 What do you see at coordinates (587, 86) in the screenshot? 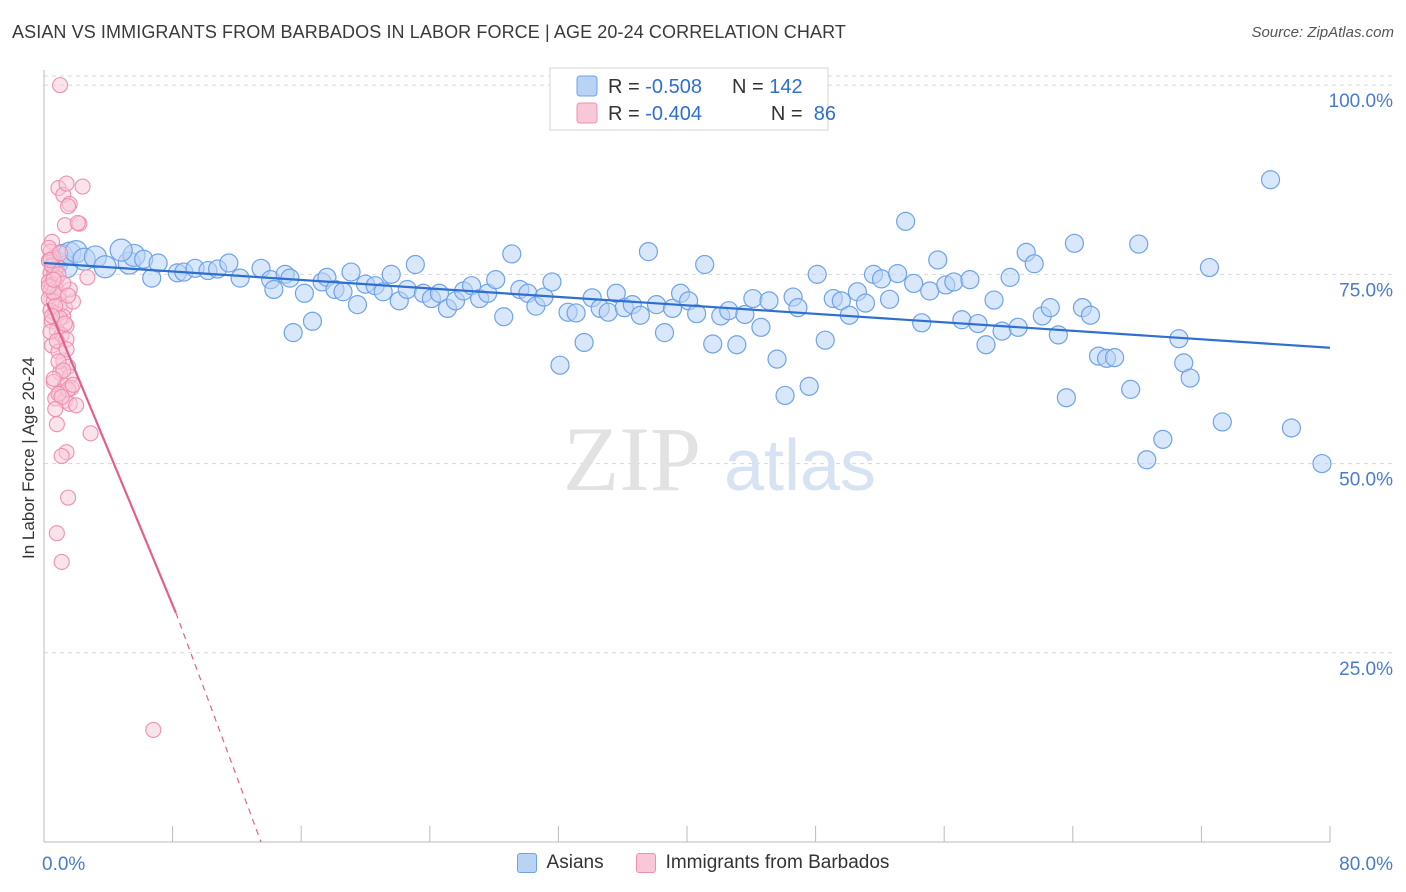
I see `stats-swatch-asians` at bounding box center [587, 86].